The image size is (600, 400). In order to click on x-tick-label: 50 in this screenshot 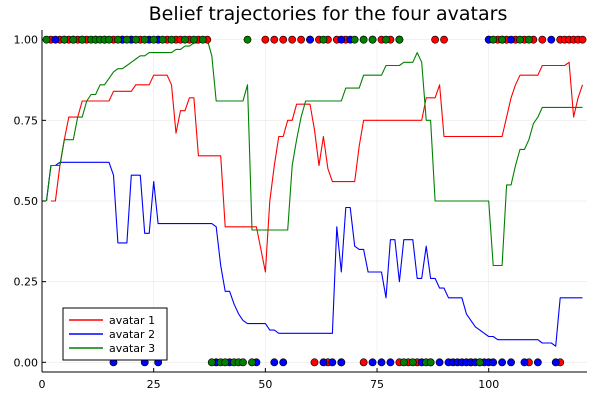, I will do `click(265, 384)`.